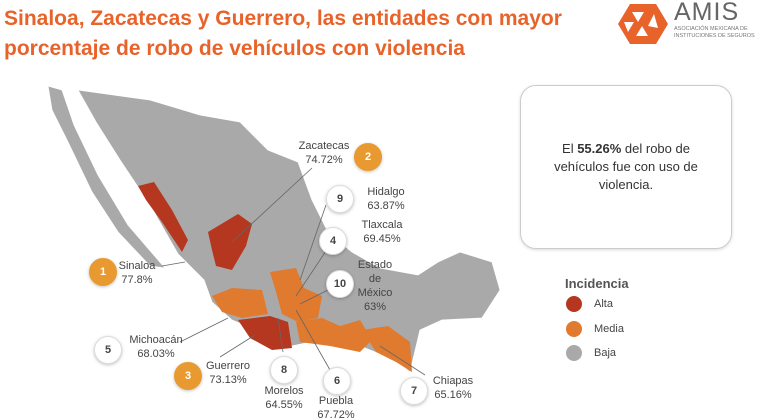 The height and width of the screenshot is (419, 768). I want to click on rank-badge: 8, so click(284, 370).